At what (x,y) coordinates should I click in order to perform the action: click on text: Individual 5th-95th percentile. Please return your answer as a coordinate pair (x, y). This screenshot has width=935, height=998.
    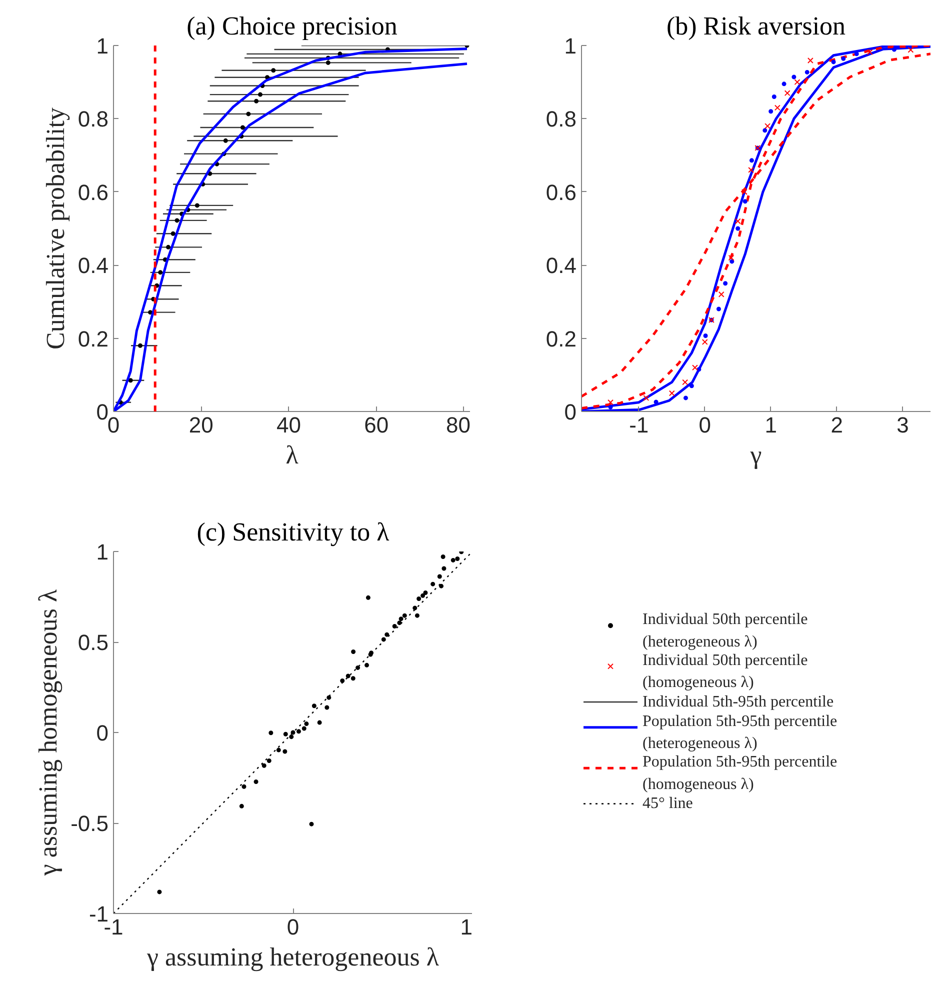
    Looking at the image, I should click on (738, 701).